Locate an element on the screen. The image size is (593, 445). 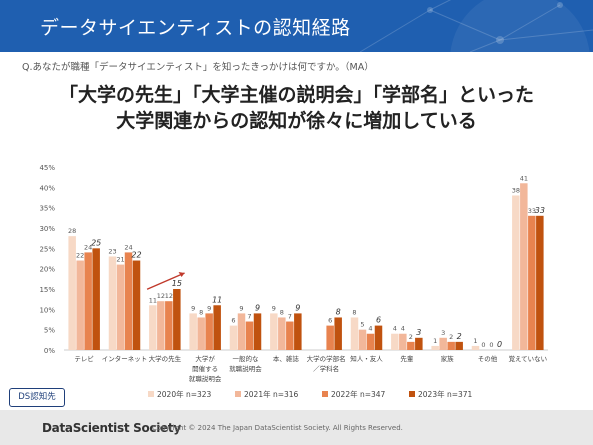
y-tick-label: 15% is located at coordinates (47, 290).